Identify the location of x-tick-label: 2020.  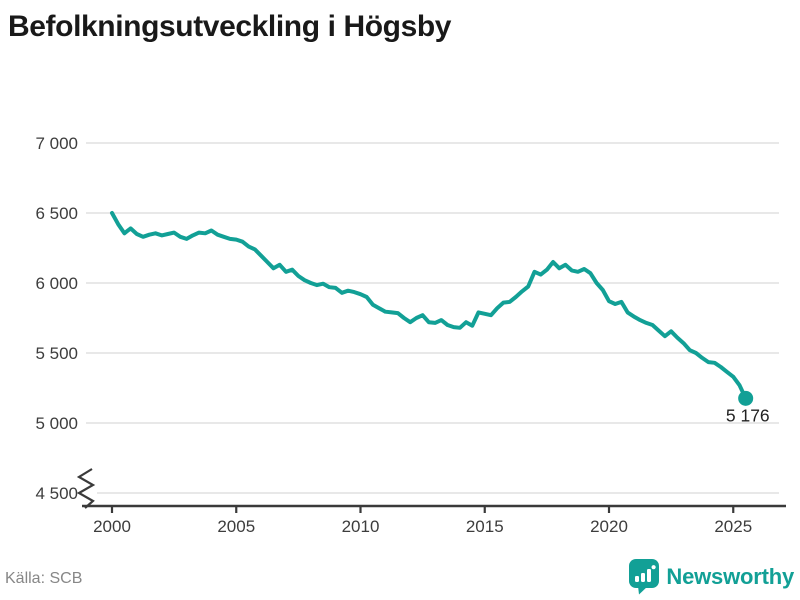
(609, 526).